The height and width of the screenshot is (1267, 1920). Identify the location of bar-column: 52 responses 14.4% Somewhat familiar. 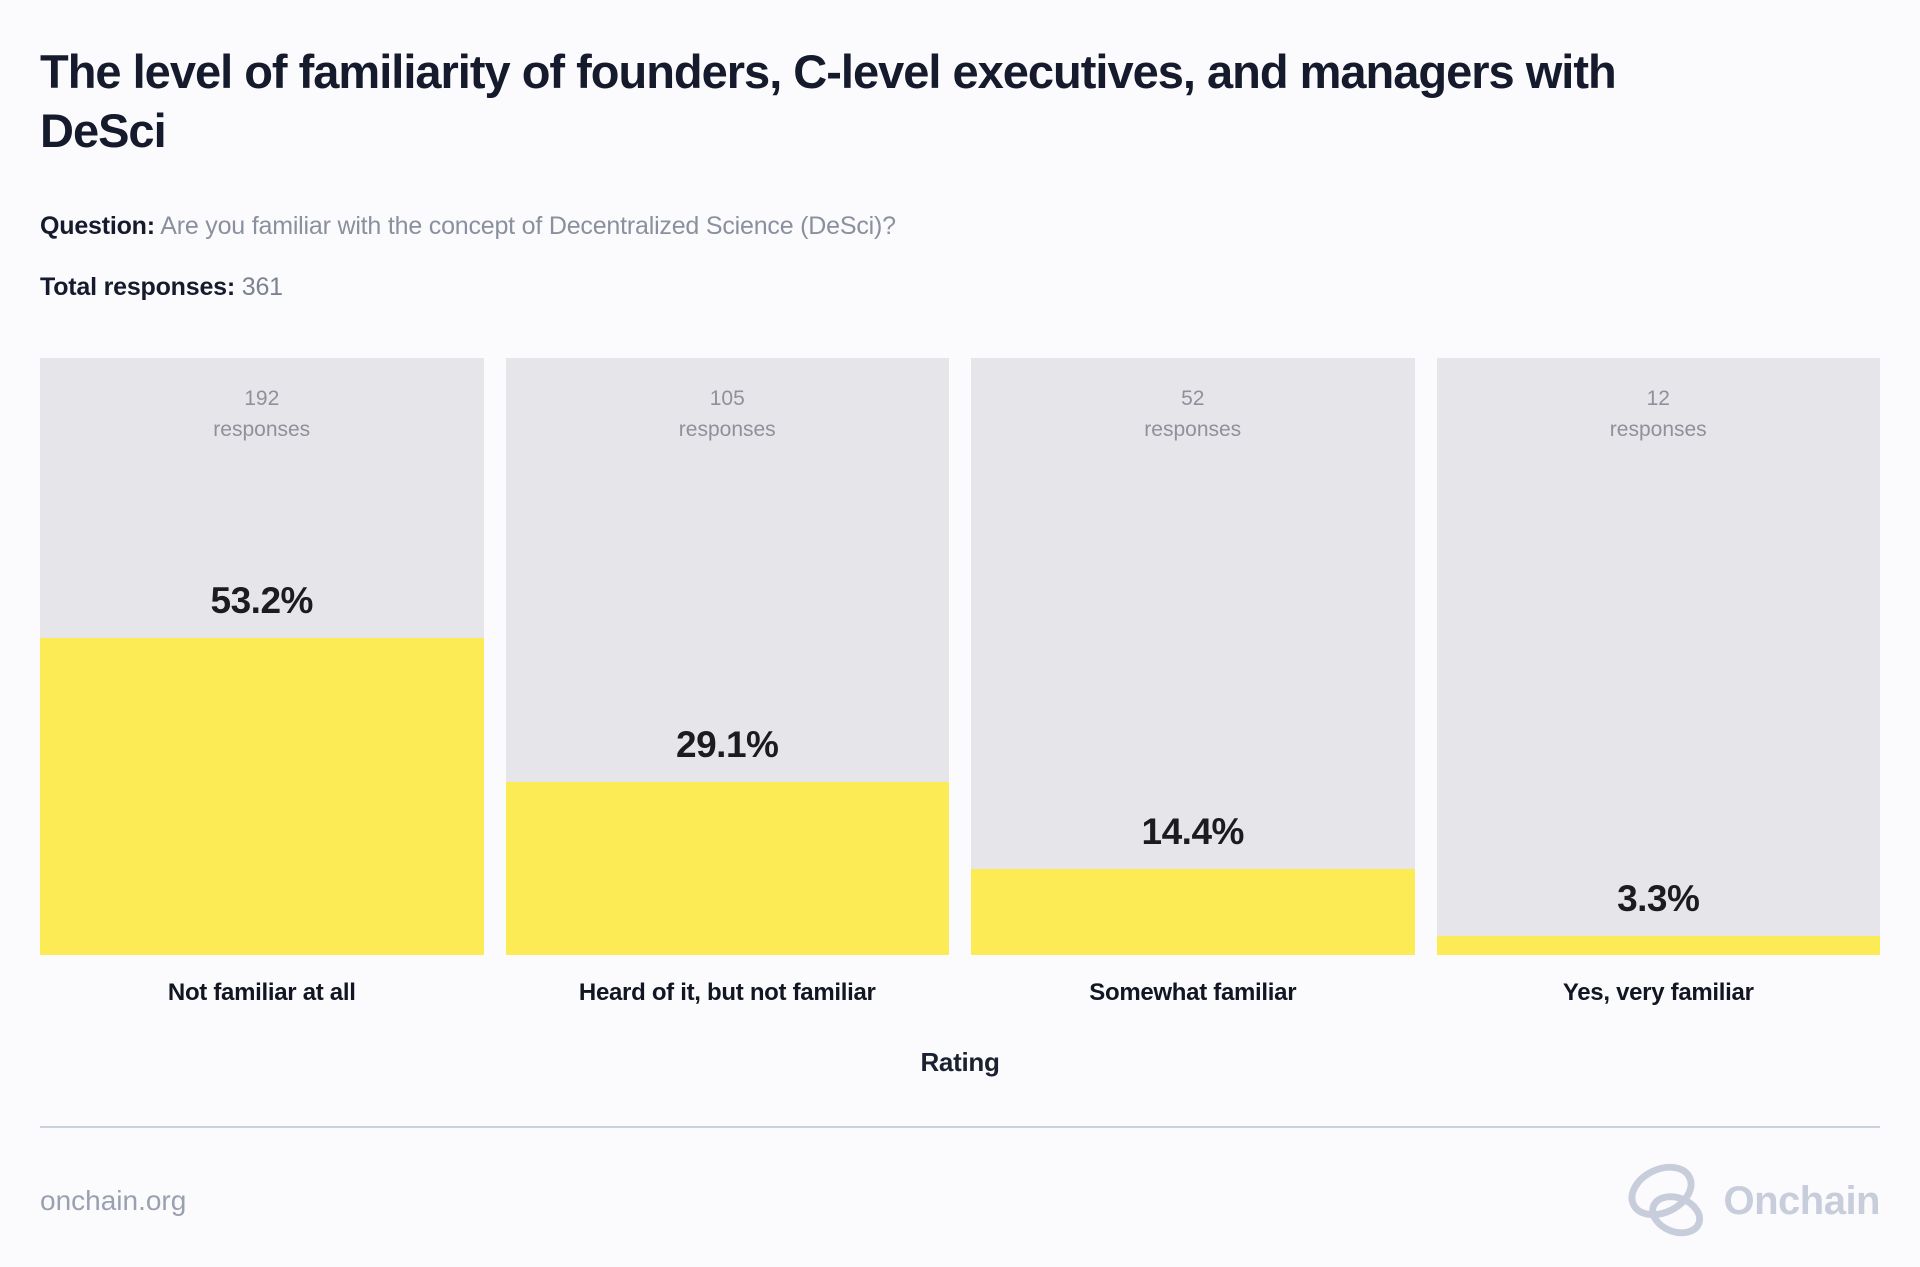
(1193, 682).